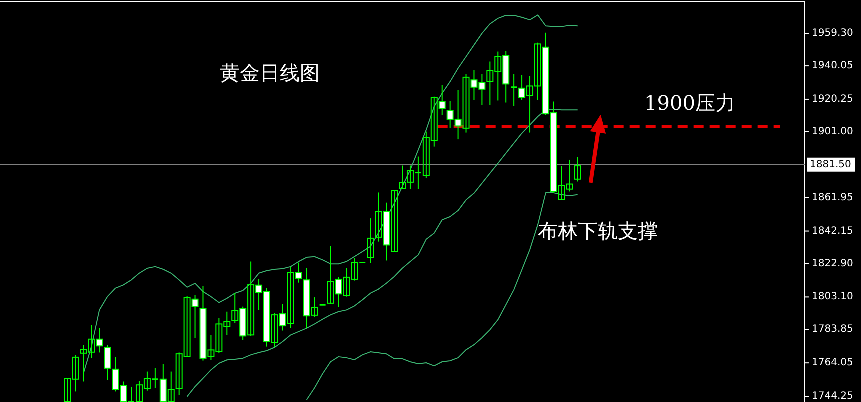 The width and height of the screenshot is (861, 402). Describe the element at coordinates (833, 99) in the screenshot. I see `y-tick-label: 1920.25` at that location.